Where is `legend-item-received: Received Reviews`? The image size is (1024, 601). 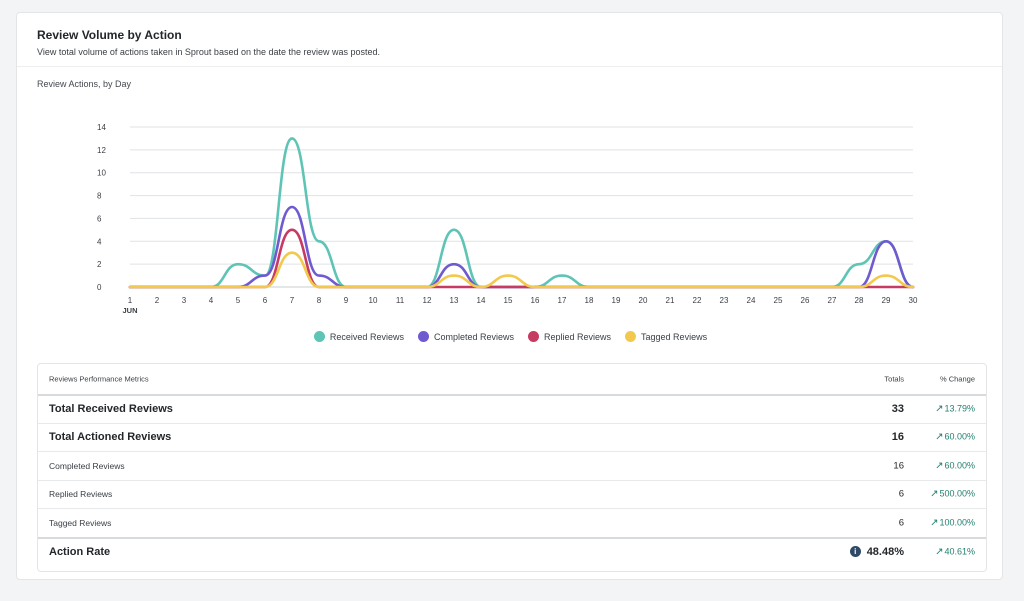
legend-item-received: Received Reviews is located at coordinates (358, 336).